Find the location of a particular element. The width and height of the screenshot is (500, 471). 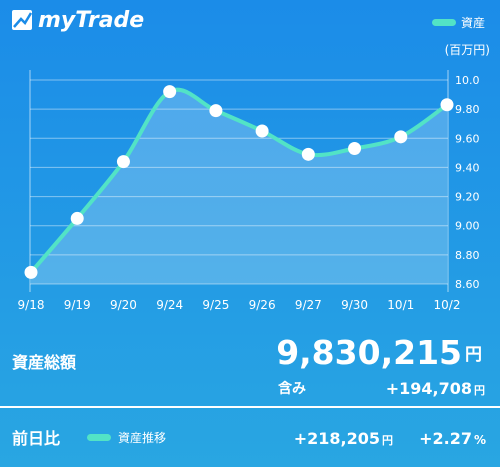

legend-label: 資産 is located at coordinates (473, 23).